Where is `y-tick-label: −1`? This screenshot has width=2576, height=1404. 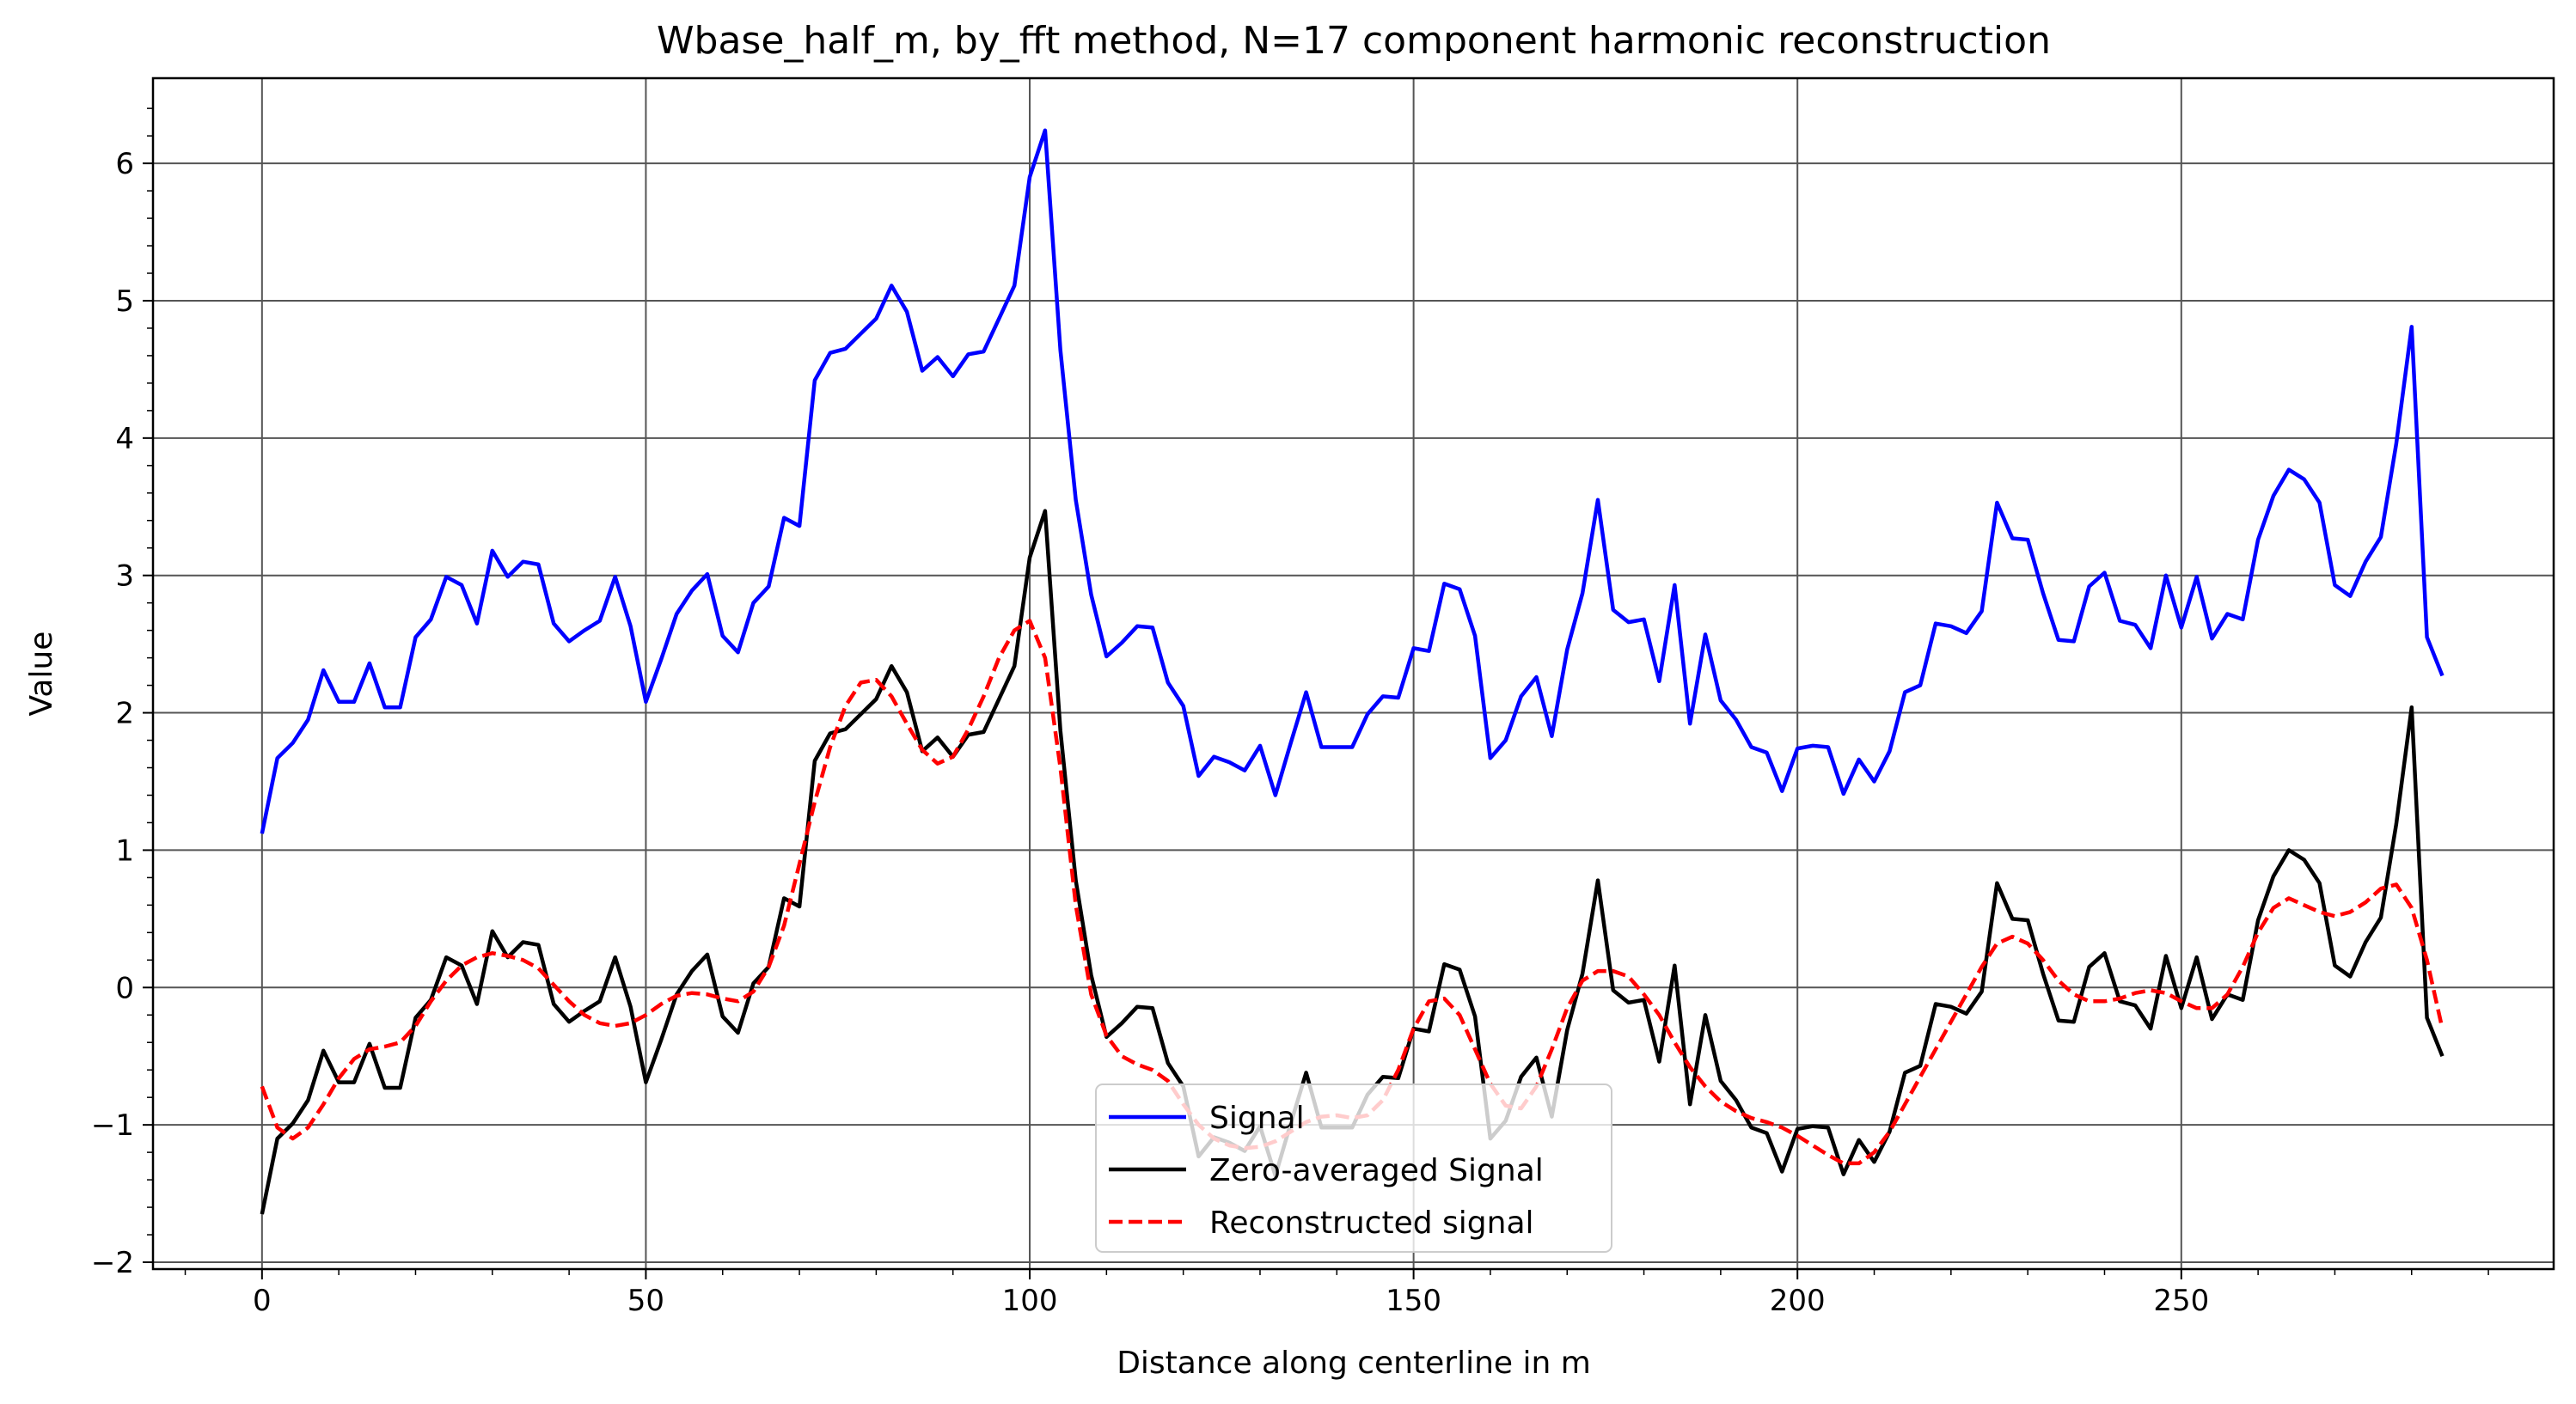
y-tick-label: −1 is located at coordinates (112, 1125).